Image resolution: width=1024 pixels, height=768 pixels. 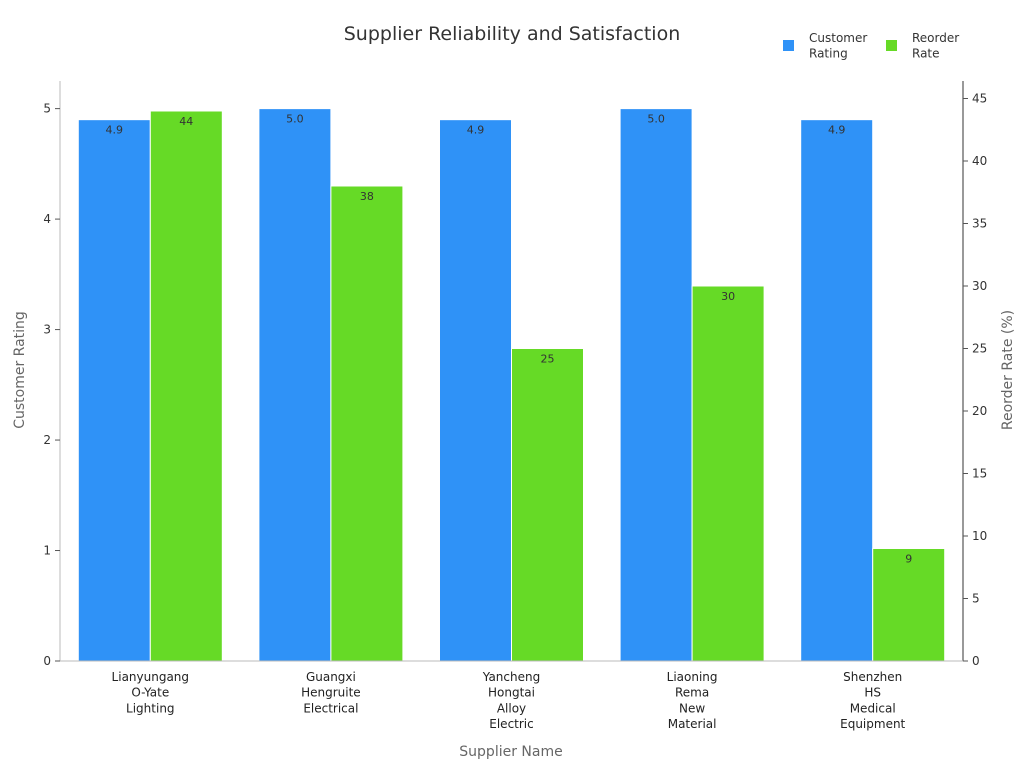 What do you see at coordinates (871, 46) in the screenshot?
I see `legend: Customer Rating Reorder Rate` at bounding box center [871, 46].